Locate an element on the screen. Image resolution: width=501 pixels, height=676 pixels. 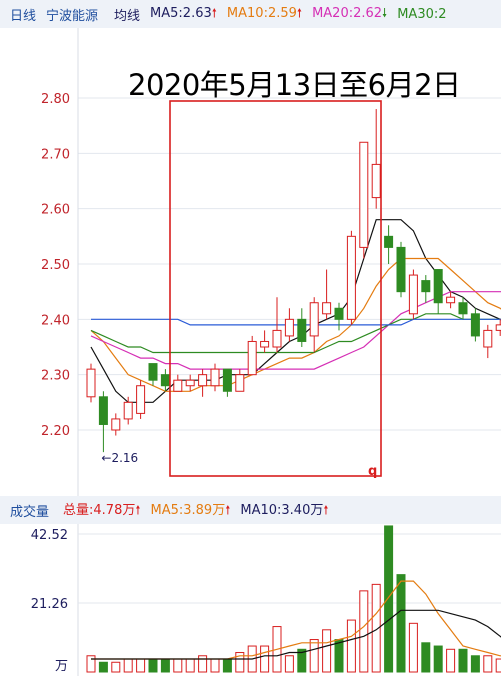
ma30-readout: MA30:2 is located at coordinates (422, 14).